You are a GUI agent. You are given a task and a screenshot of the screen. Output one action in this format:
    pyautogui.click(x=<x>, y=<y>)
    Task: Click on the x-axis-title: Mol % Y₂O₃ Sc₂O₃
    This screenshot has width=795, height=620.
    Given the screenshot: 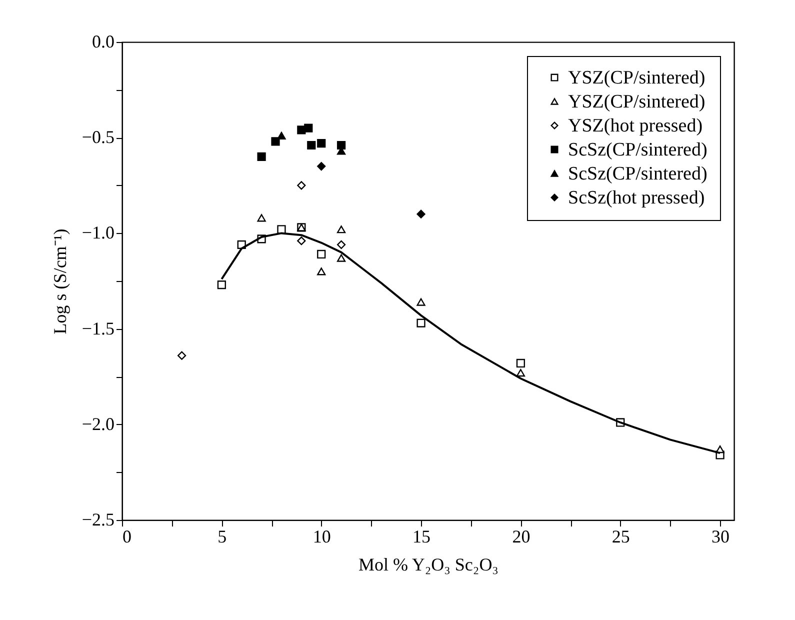 What is the action you would take?
    pyautogui.click(x=428, y=564)
    